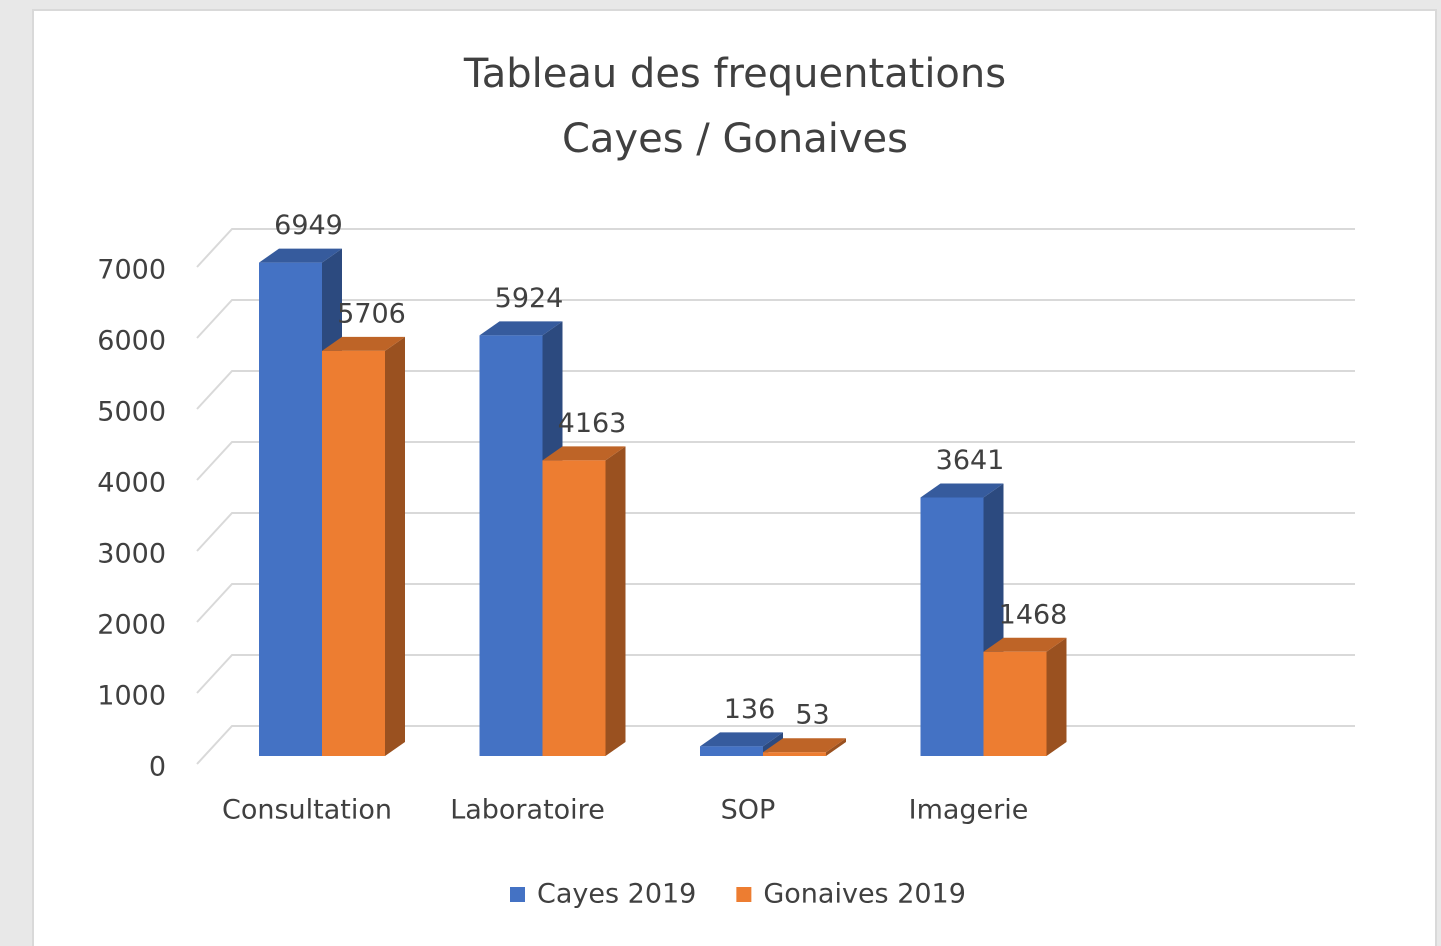  Describe the element at coordinates (131, 412) in the screenshot. I see `y-tick-label: 5000` at that location.